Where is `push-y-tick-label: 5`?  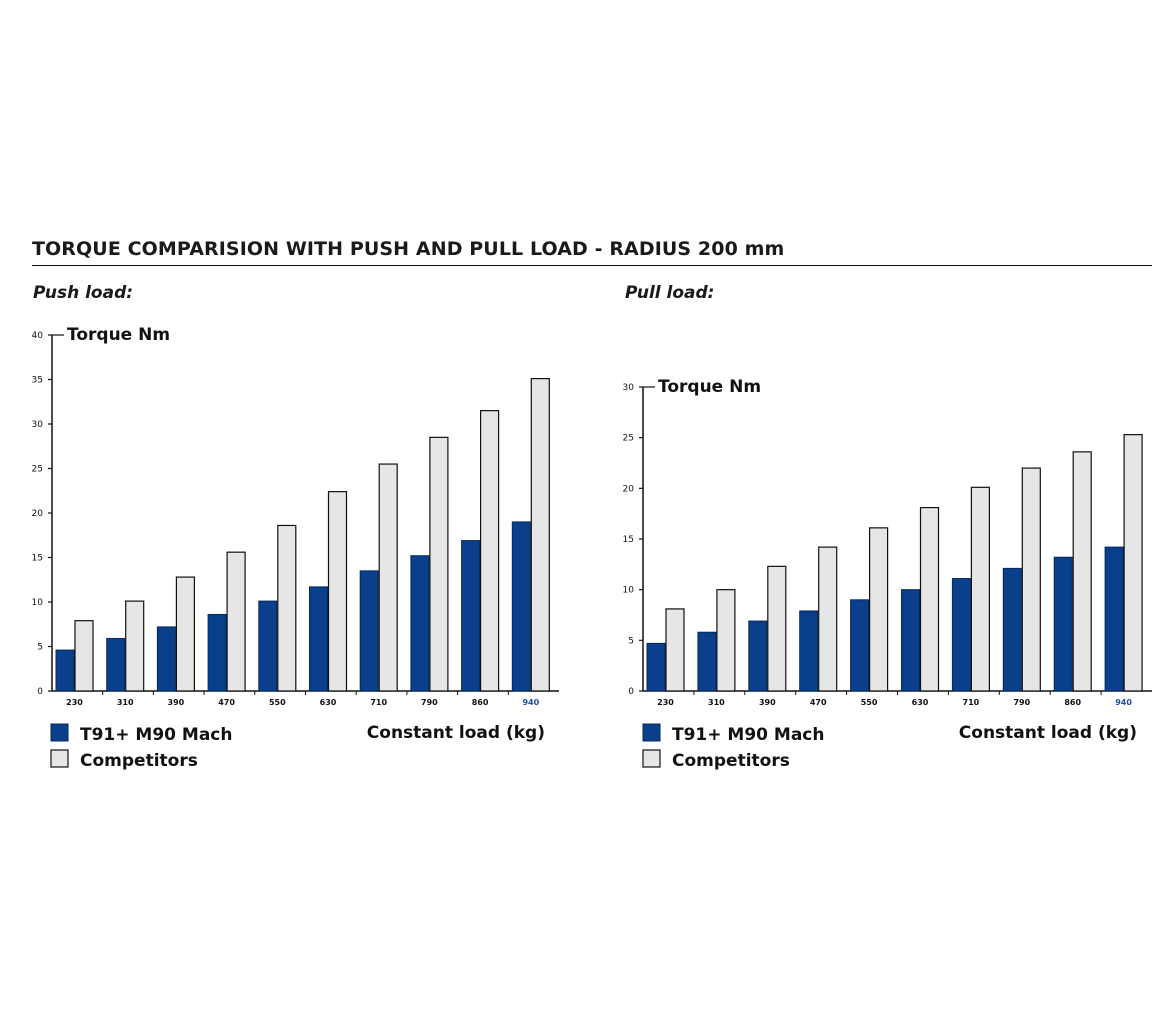
push-y-tick-label: 5 is located at coordinates (40, 648).